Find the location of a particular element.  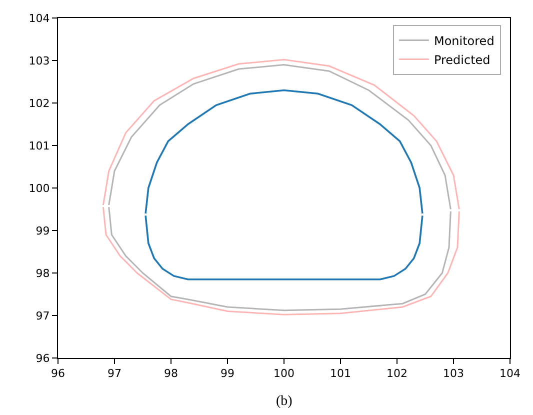

x-tick-label: 102 is located at coordinates (397, 373).